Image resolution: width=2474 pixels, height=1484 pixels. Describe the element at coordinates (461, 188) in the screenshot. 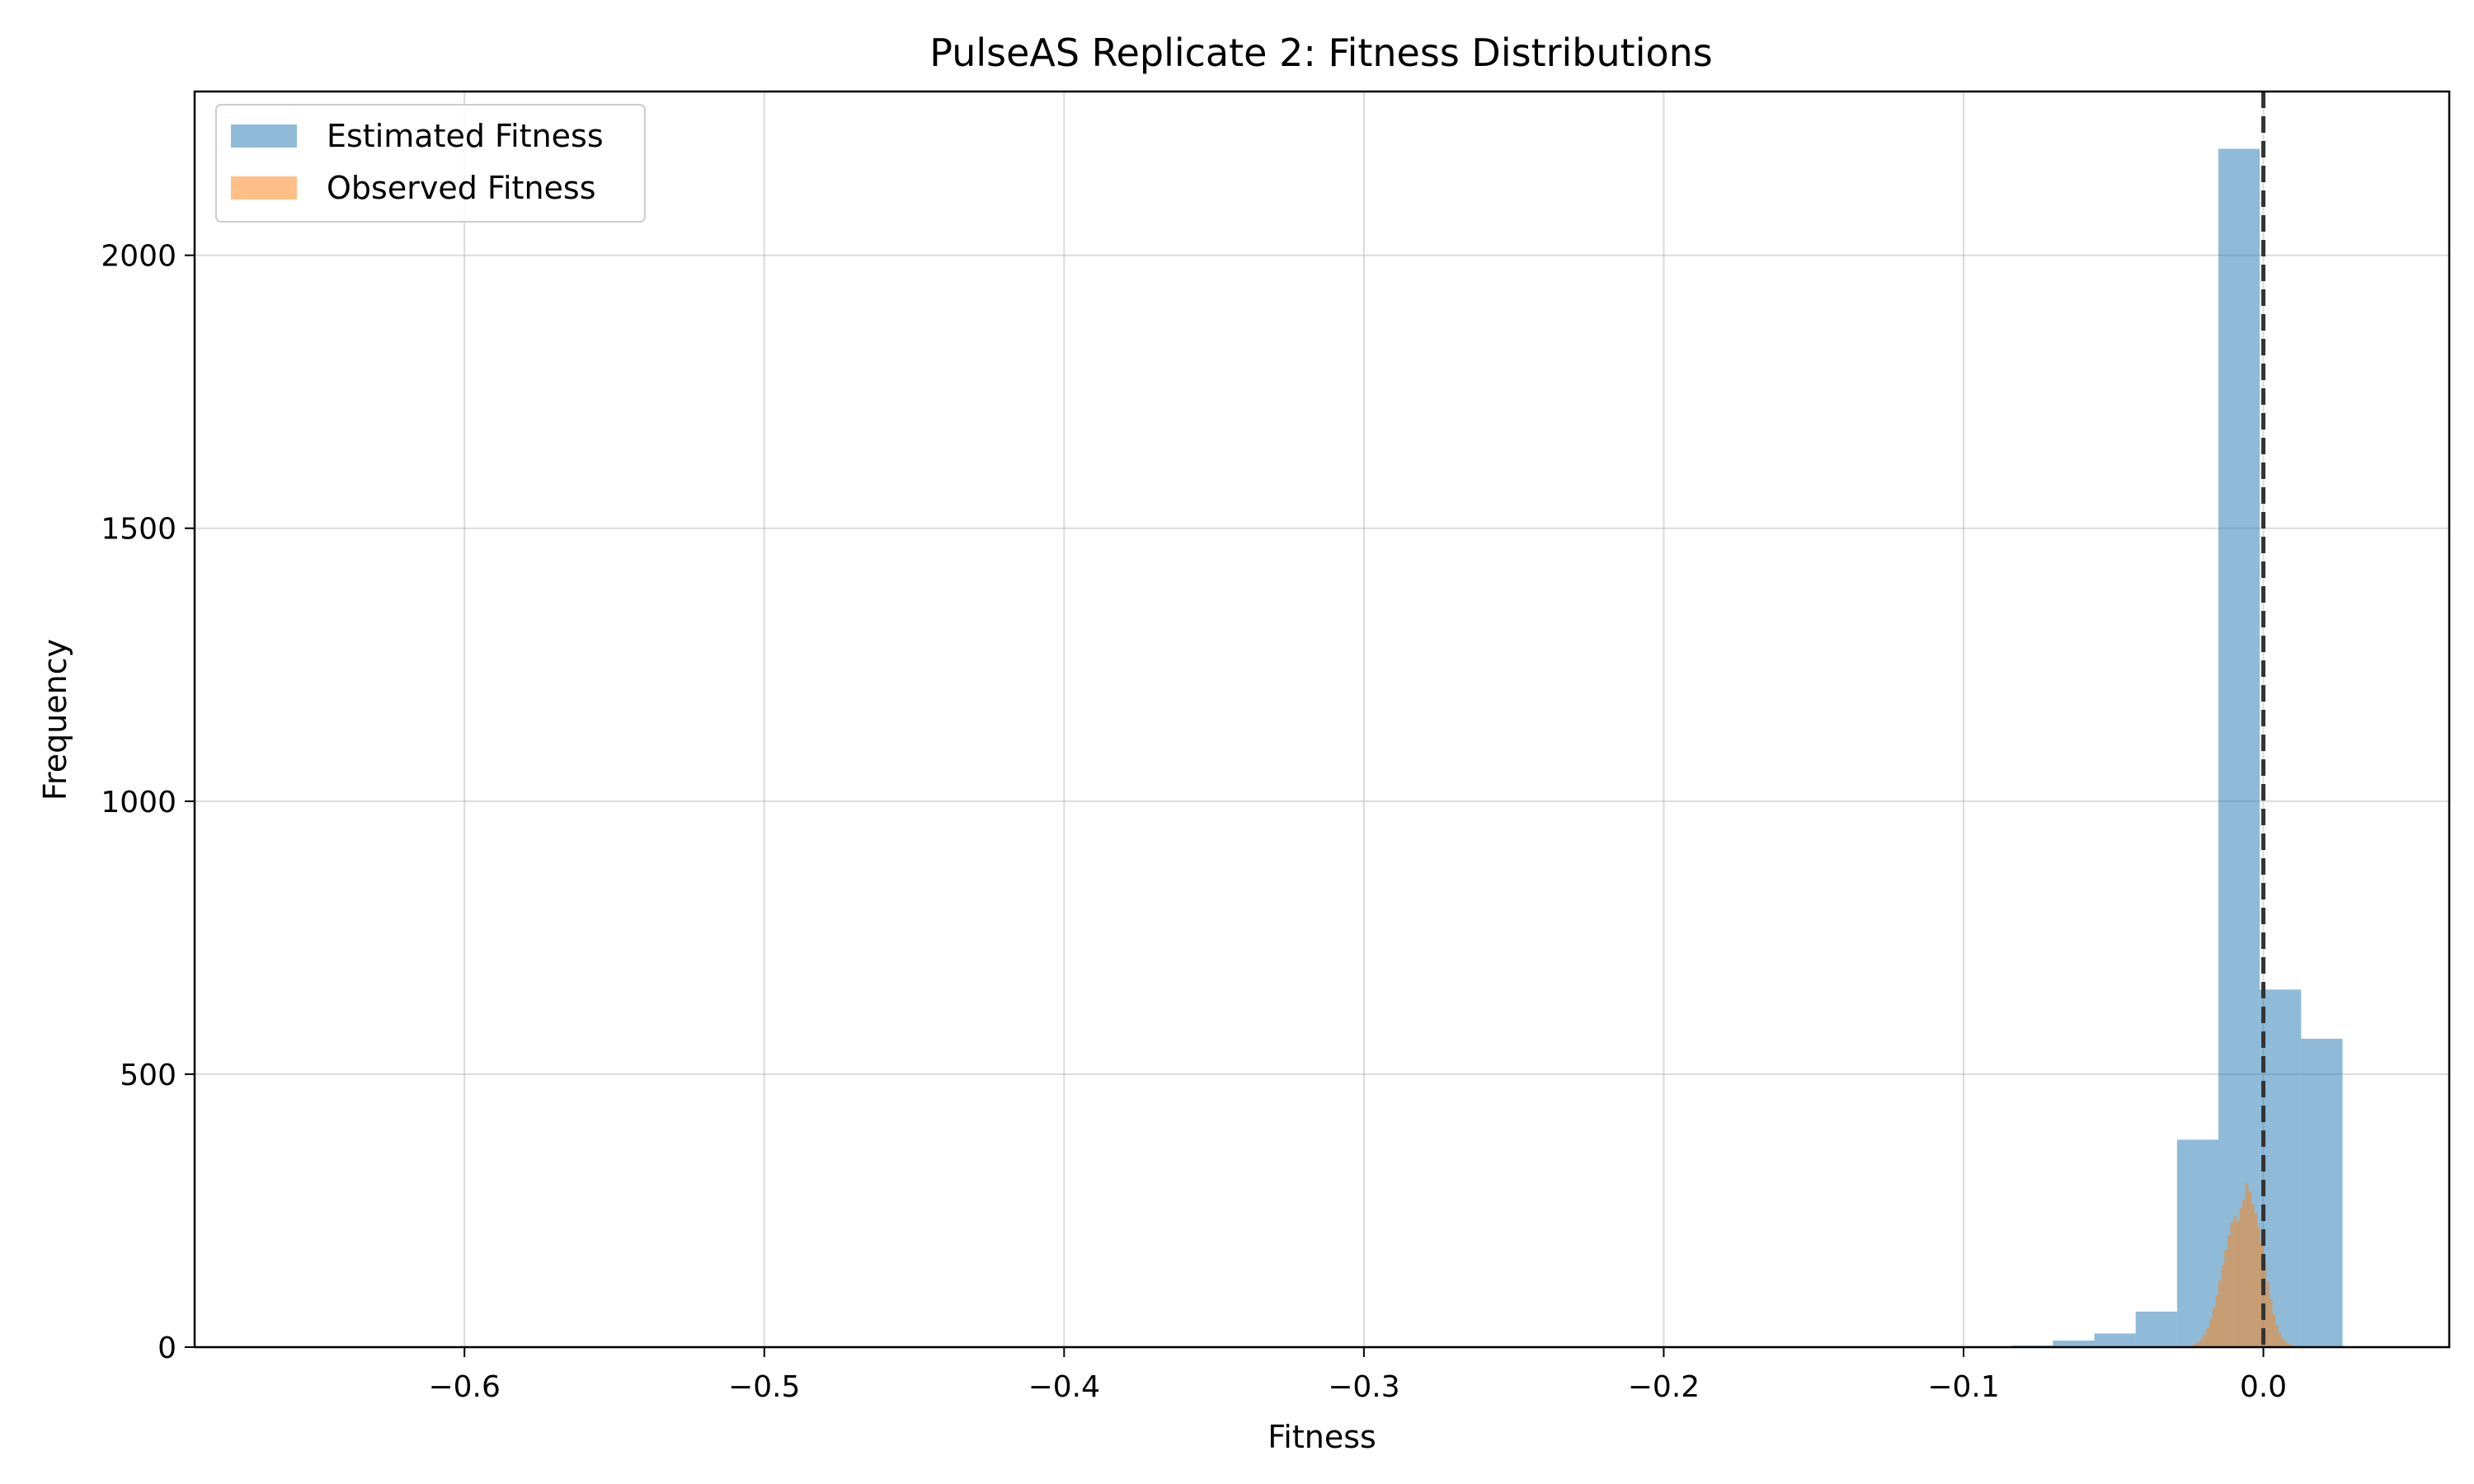

I see `legend-label-observed: Observed Fitness` at that location.